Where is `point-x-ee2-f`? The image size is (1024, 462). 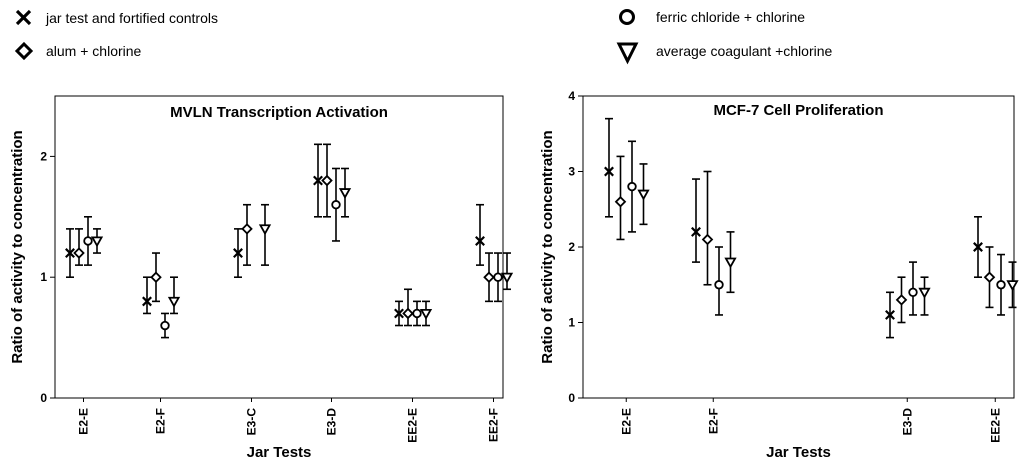 point-x-ee2-f is located at coordinates (480, 240).